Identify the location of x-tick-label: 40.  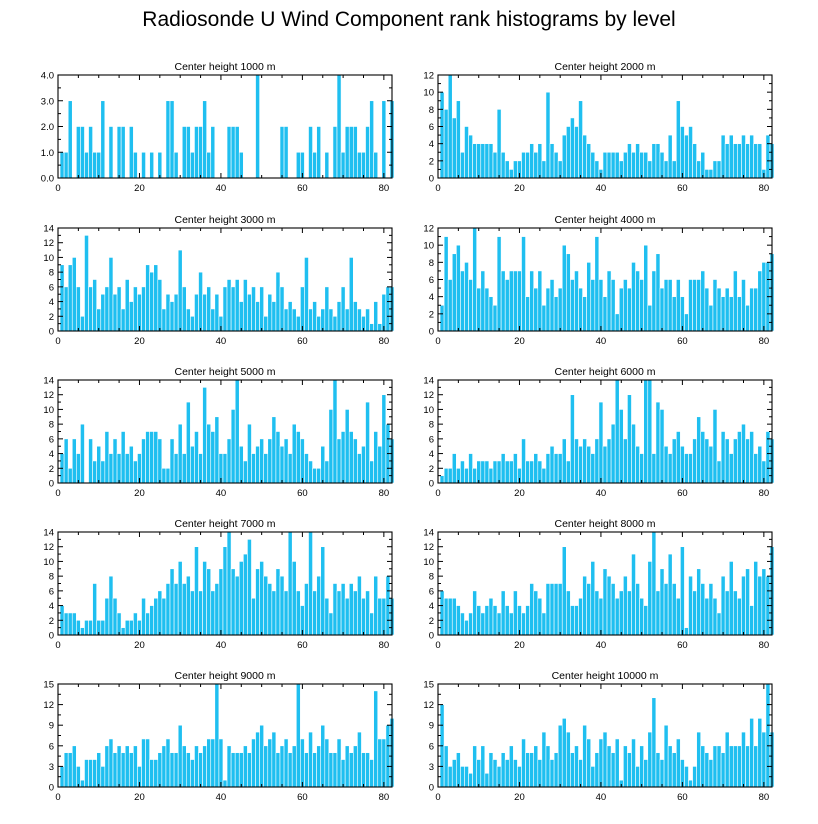
(221, 188).